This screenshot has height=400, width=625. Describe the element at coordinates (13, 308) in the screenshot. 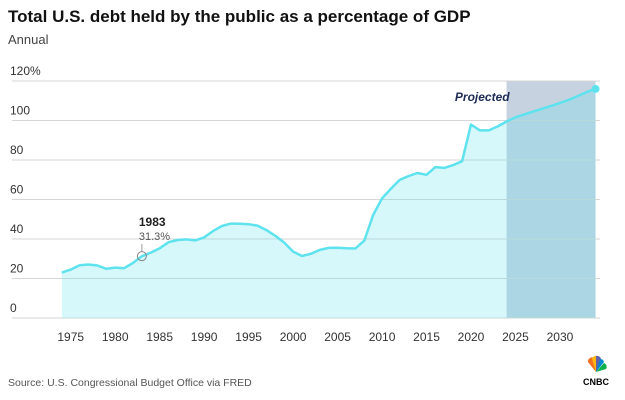

I see `y-tick-label: 0` at that location.